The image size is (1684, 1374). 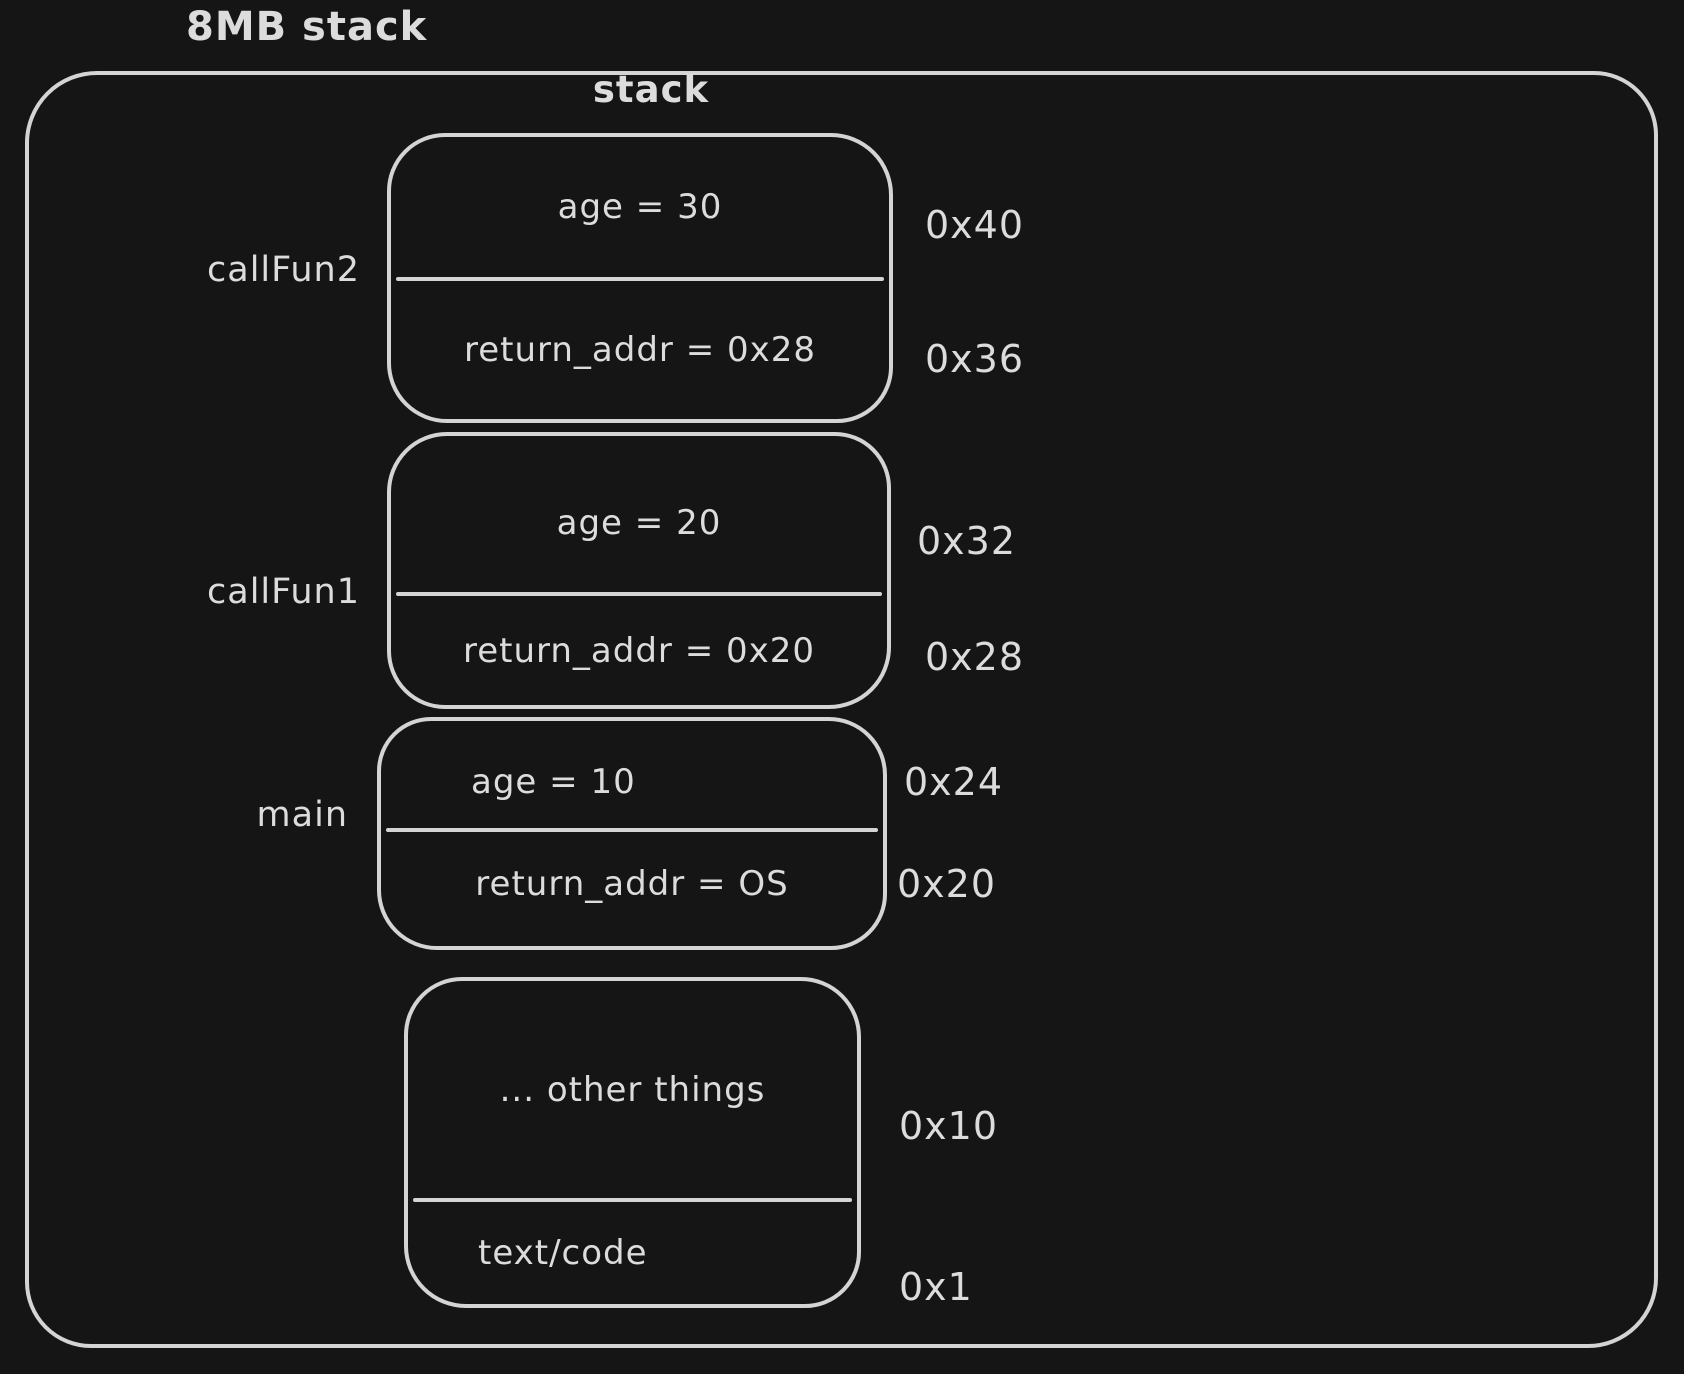 I want to click on frame-other-things-cell: ... other things, so click(x=632, y=1089).